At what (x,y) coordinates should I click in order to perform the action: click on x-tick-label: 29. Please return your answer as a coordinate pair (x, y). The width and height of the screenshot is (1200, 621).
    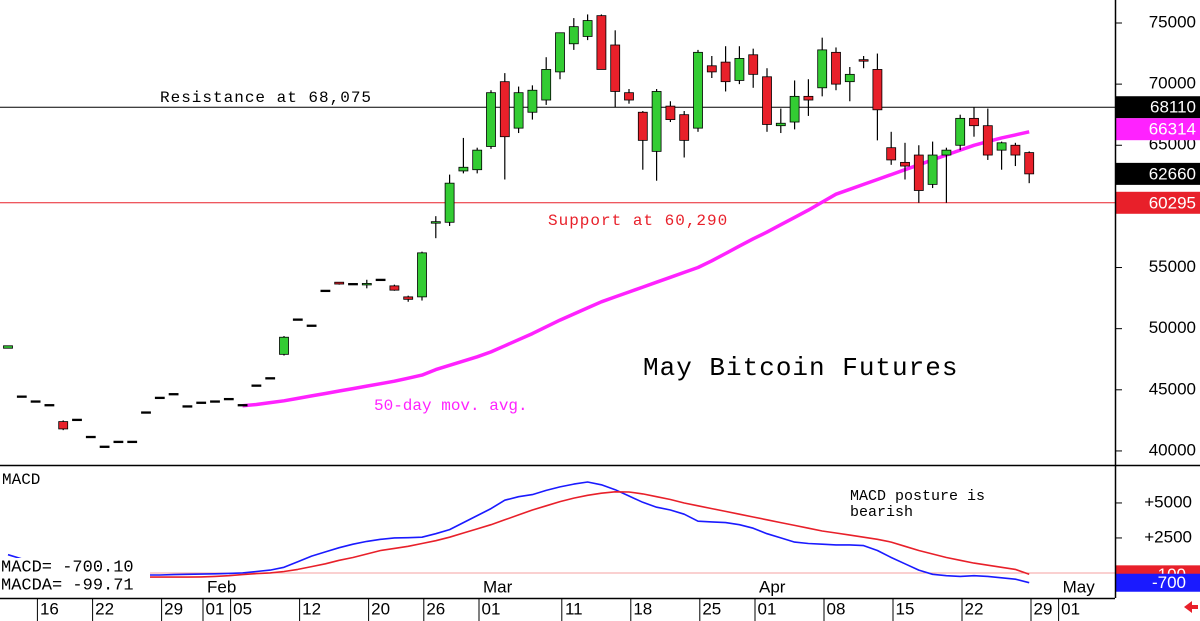
    Looking at the image, I should click on (1043, 608).